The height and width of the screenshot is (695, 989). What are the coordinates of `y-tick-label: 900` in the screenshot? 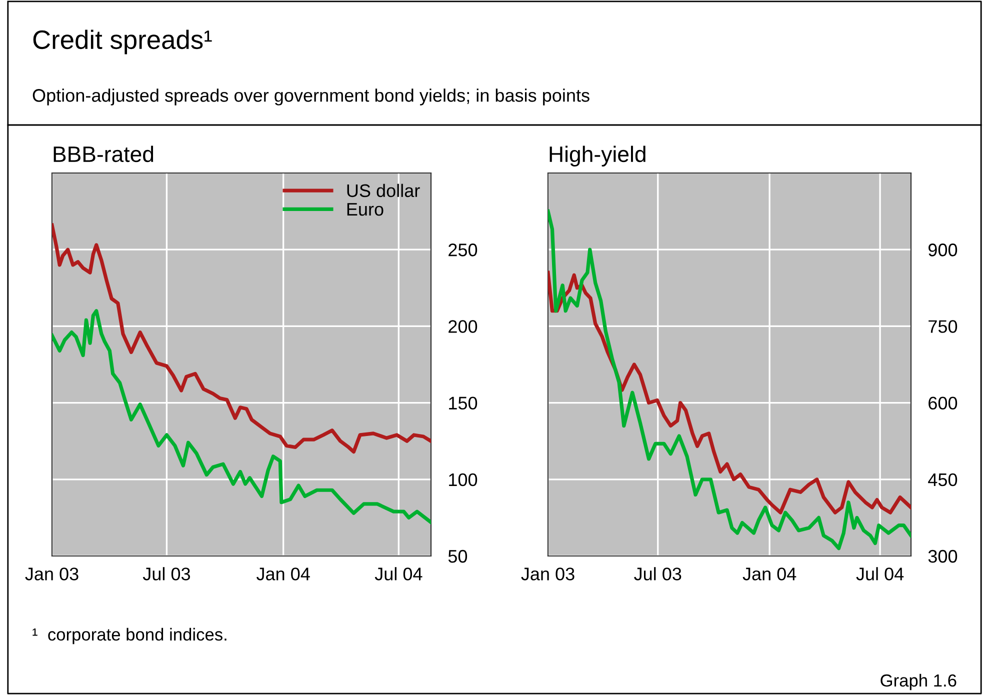 It's located at (943, 250).